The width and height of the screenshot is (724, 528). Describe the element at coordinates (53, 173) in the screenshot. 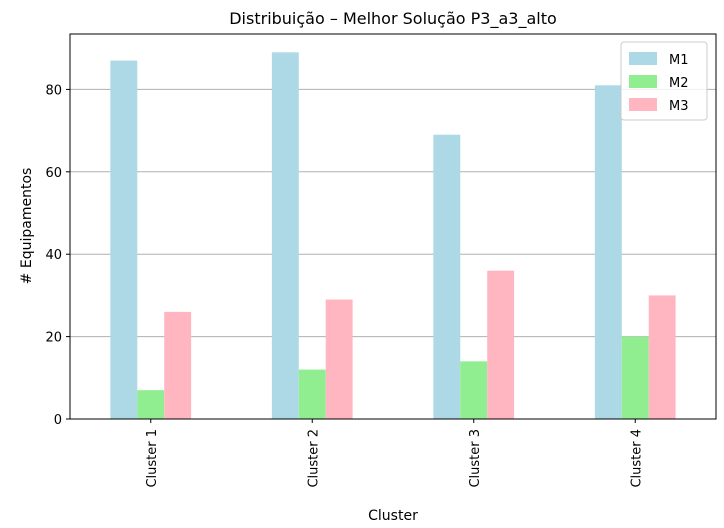

I see `y-tick-label: 60` at that location.